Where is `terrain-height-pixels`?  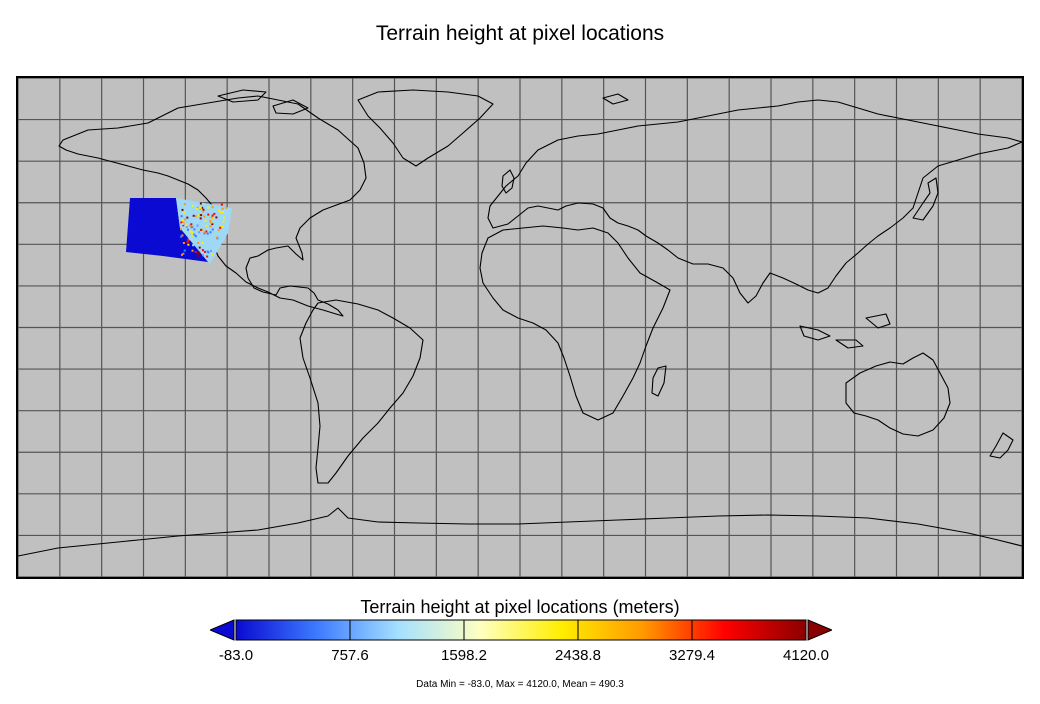 terrain-height-pixels is located at coordinates (204, 230).